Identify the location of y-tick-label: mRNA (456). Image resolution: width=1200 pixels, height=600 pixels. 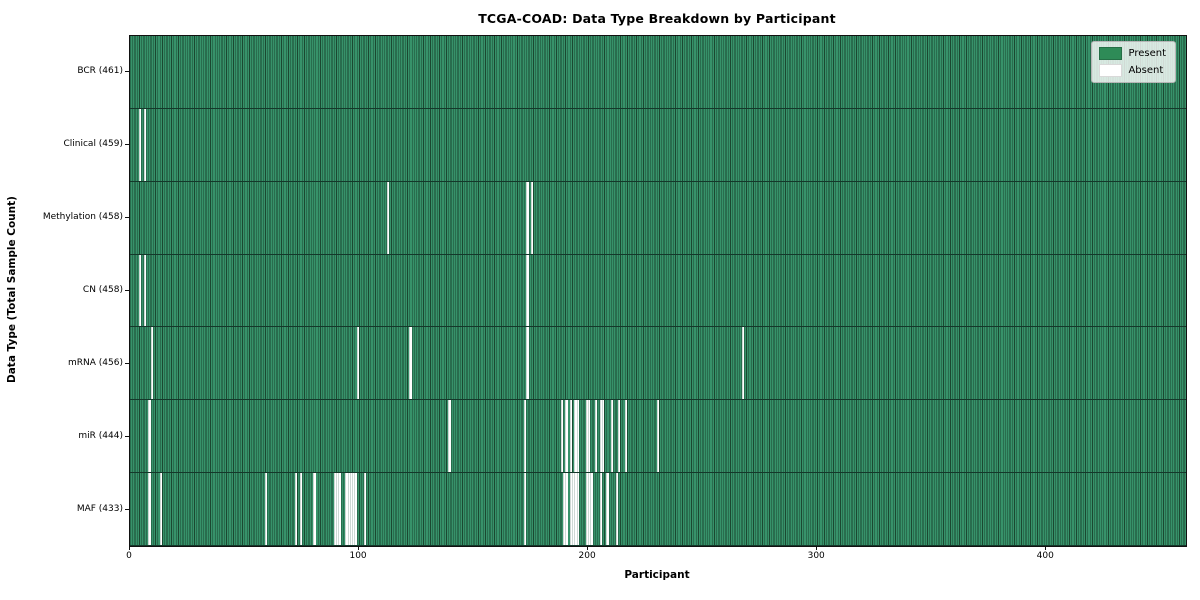
(95, 362).